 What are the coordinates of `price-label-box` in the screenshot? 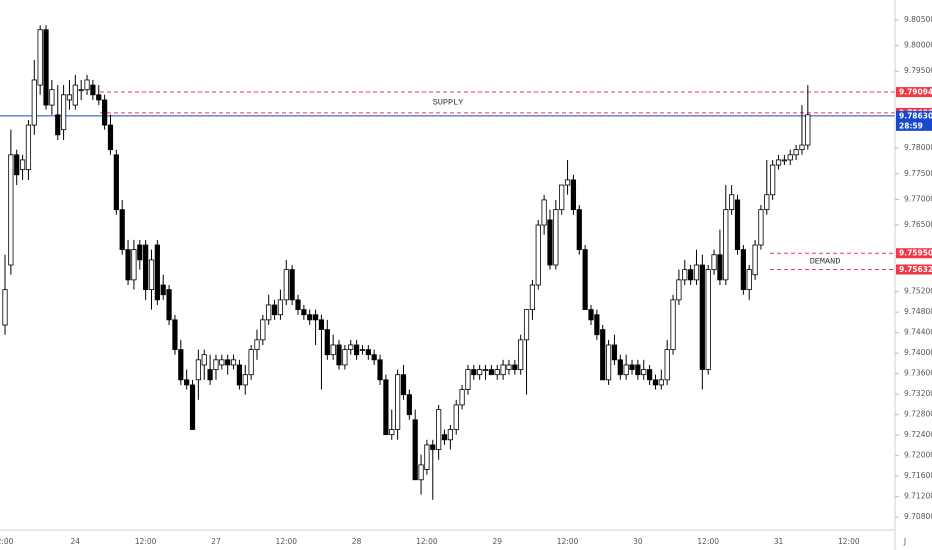 It's located at (914, 269).